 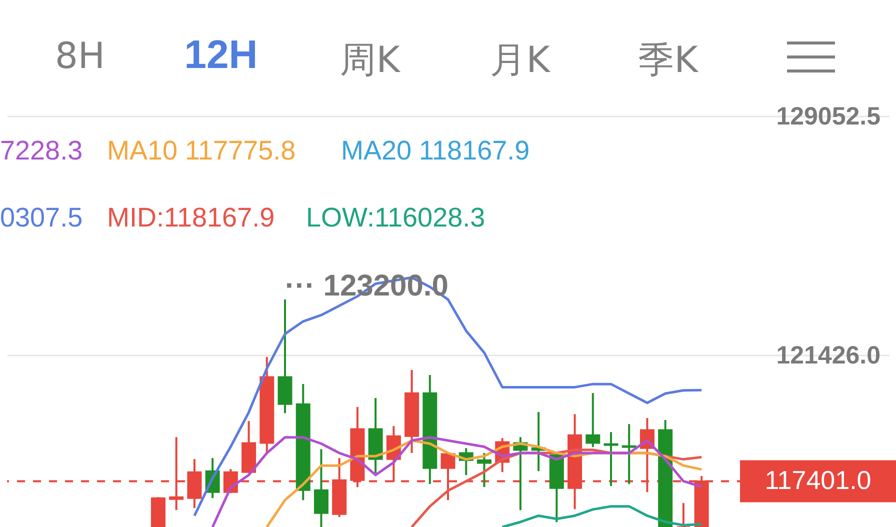 What do you see at coordinates (668, 61) in the screenshot?
I see `text: 季K` at bounding box center [668, 61].